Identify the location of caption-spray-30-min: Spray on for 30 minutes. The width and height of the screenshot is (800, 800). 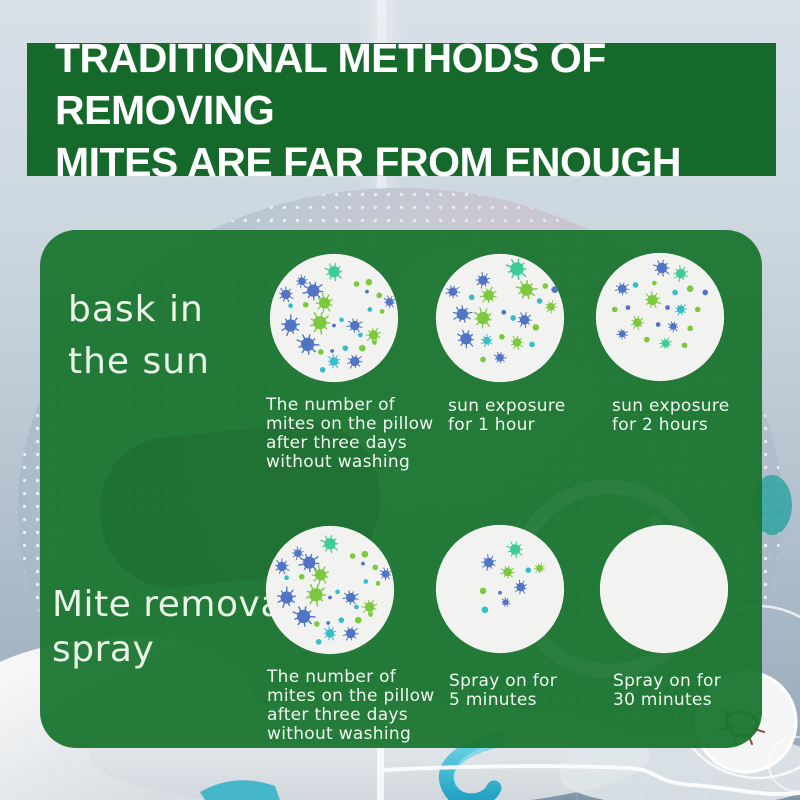
(667, 690).